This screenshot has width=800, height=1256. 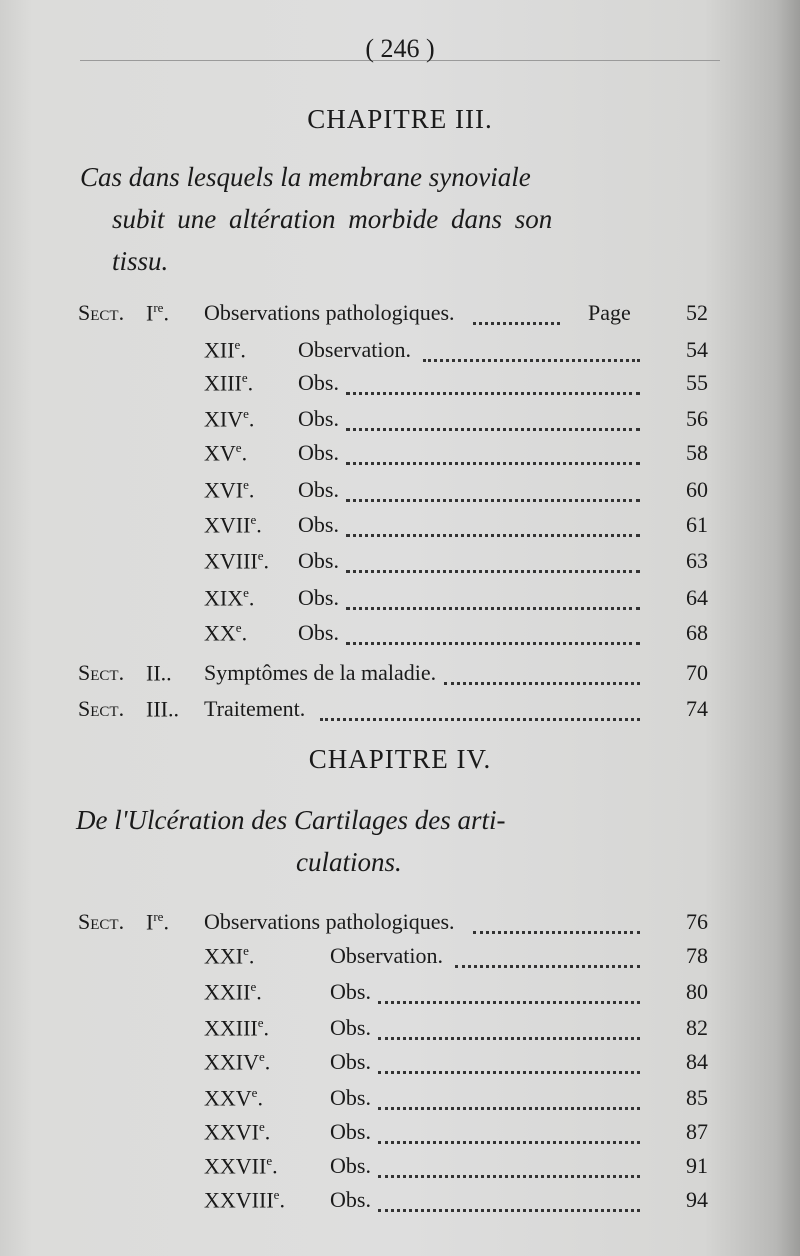 I want to click on toc-entry: Sect. III.. Traitement. 74, so click(x=400, y=713).